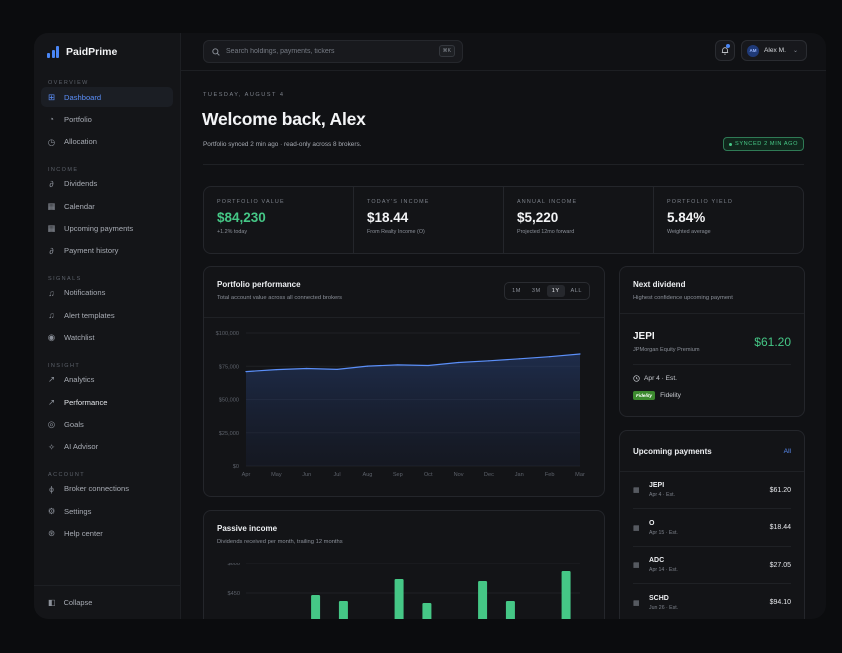  Describe the element at coordinates (663, 570) in the screenshot. I see `payment-date: Apr 14 · Est.` at that location.